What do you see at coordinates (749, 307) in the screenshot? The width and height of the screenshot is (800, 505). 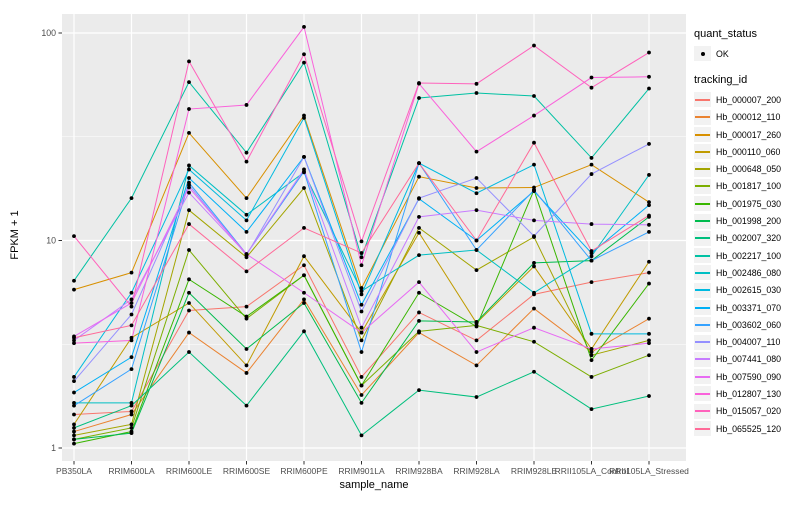 I see `legend-item-label: Hb_003371_070` at bounding box center [749, 307].